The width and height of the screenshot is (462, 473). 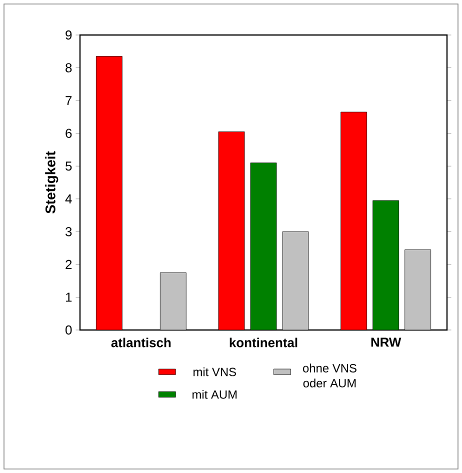 What do you see at coordinates (214, 394) in the screenshot?
I see `legend-label: mit AUM` at bounding box center [214, 394].